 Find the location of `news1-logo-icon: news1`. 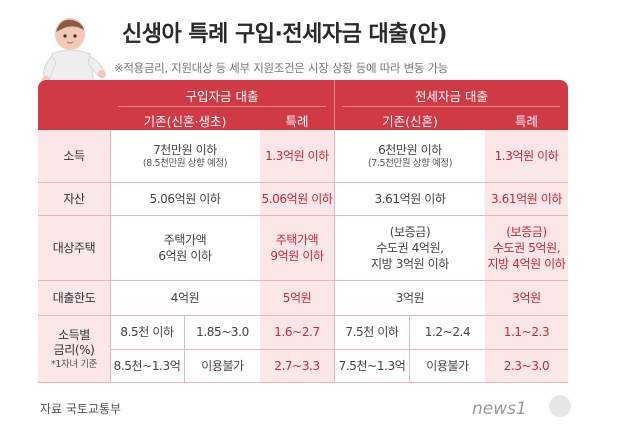

news1-logo-icon: news1 is located at coordinates (521, 407).